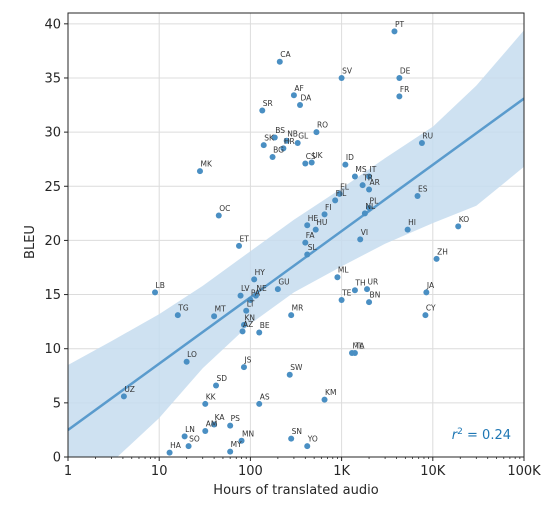  Describe the element at coordinates (224, 208) in the screenshot. I see `point-label: OC` at that location.